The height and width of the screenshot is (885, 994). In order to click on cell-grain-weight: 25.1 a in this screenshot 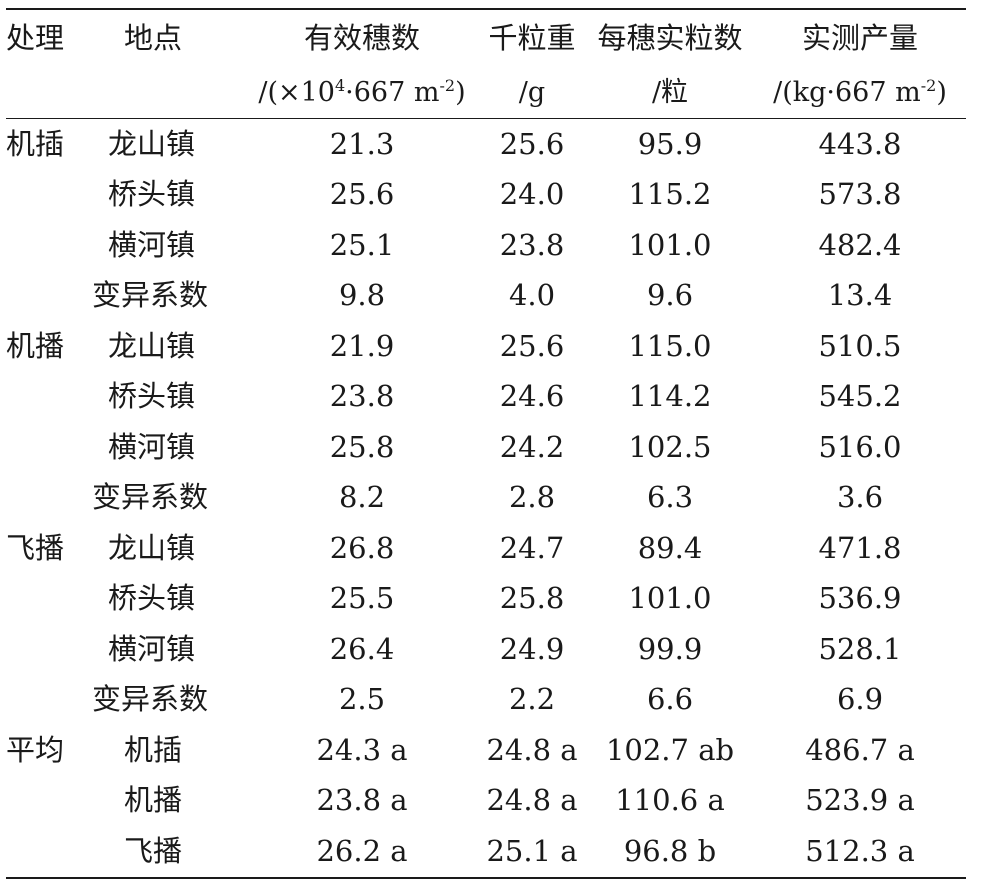, I will do `click(532, 852)`.